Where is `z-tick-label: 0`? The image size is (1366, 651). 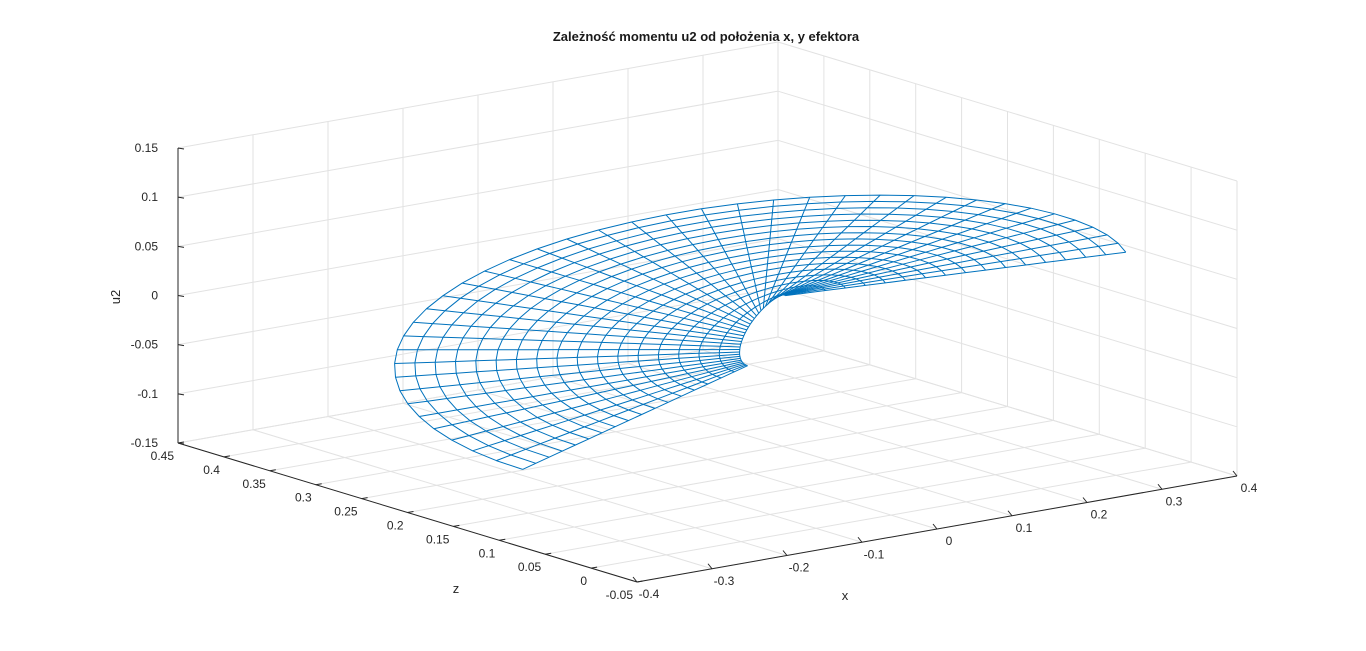 z-tick-label: 0 is located at coordinates (583, 581).